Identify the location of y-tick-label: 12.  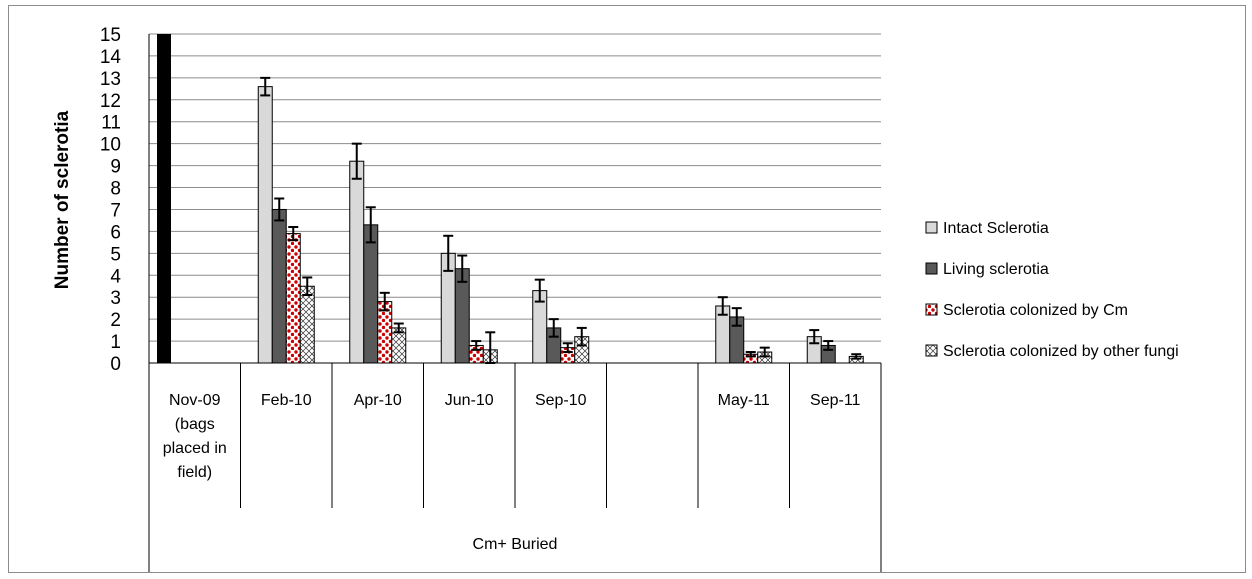
(110, 101).